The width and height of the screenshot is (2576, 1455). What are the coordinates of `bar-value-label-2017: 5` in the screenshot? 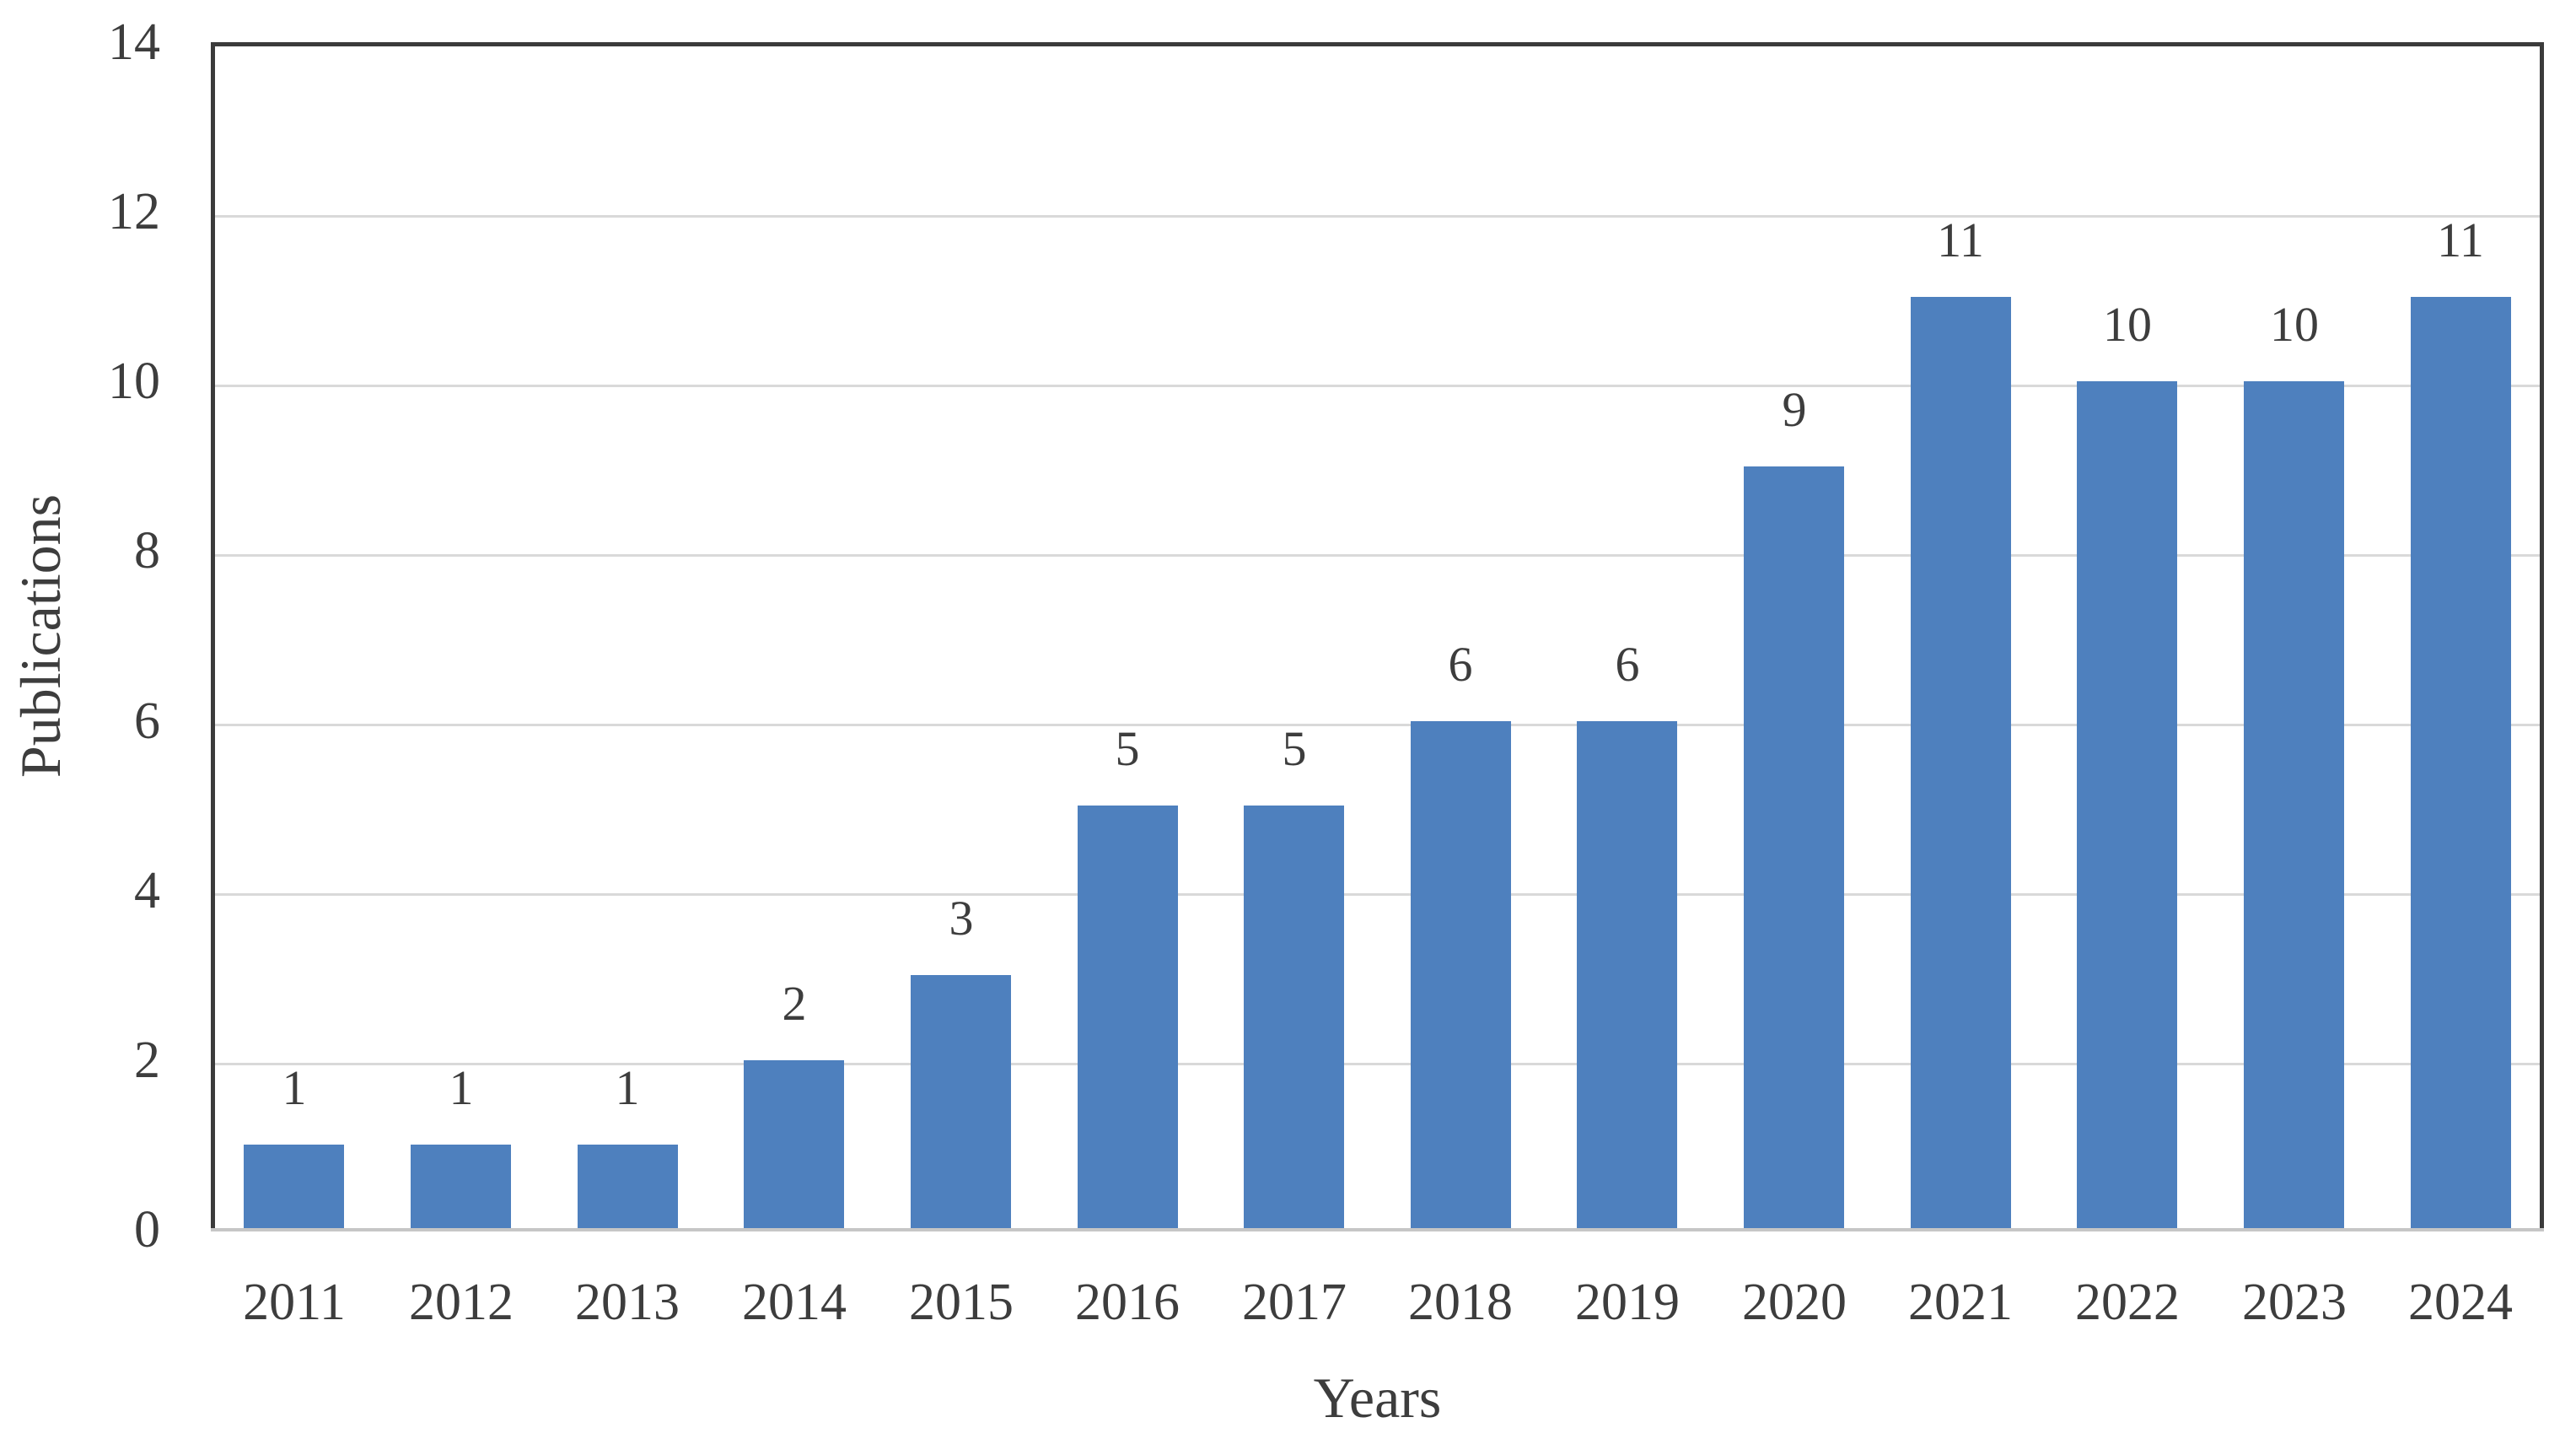 It's located at (1294, 748).